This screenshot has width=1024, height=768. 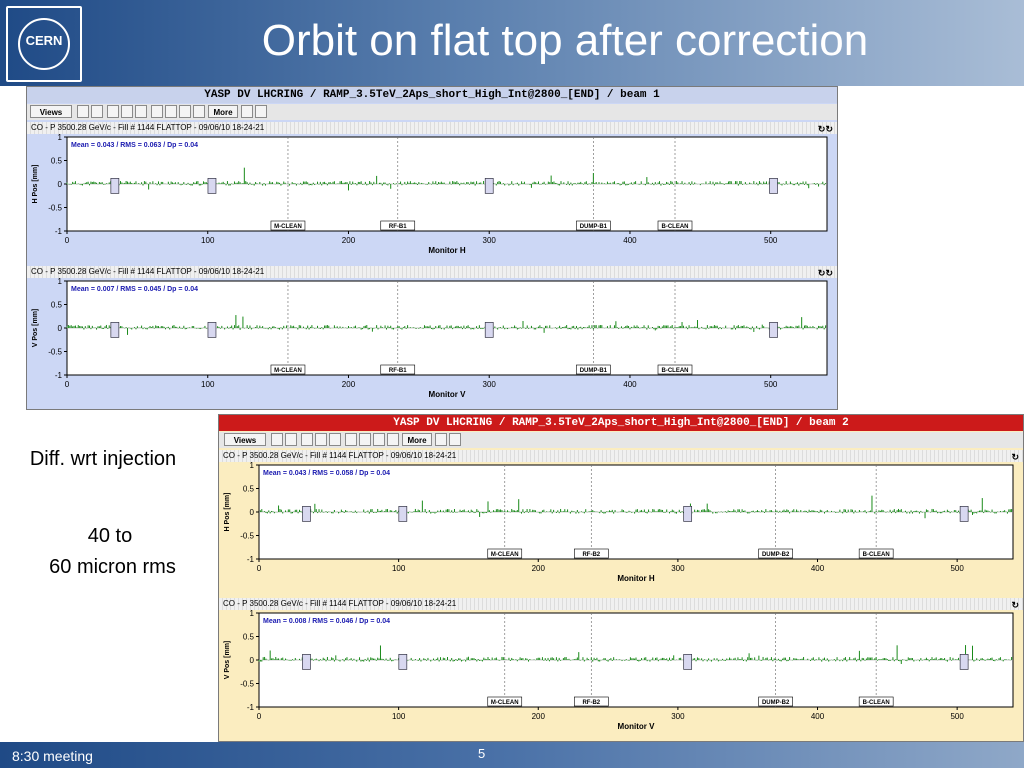 What do you see at coordinates (326, 621) in the screenshot?
I see `stats-text: Mean = 0.008 / RMS = 0.046 / Dp = 0.04` at bounding box center [326, 621].